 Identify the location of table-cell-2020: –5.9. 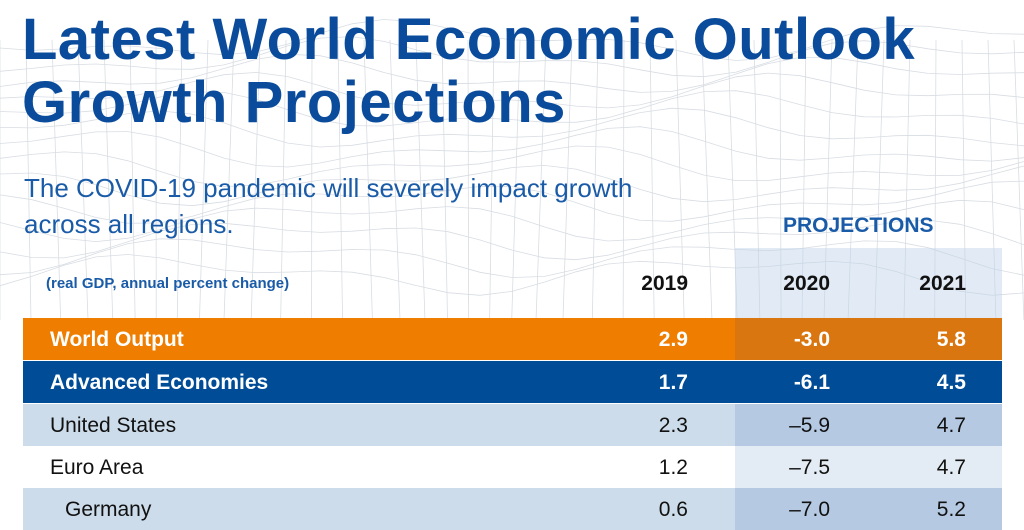
(809, 425).